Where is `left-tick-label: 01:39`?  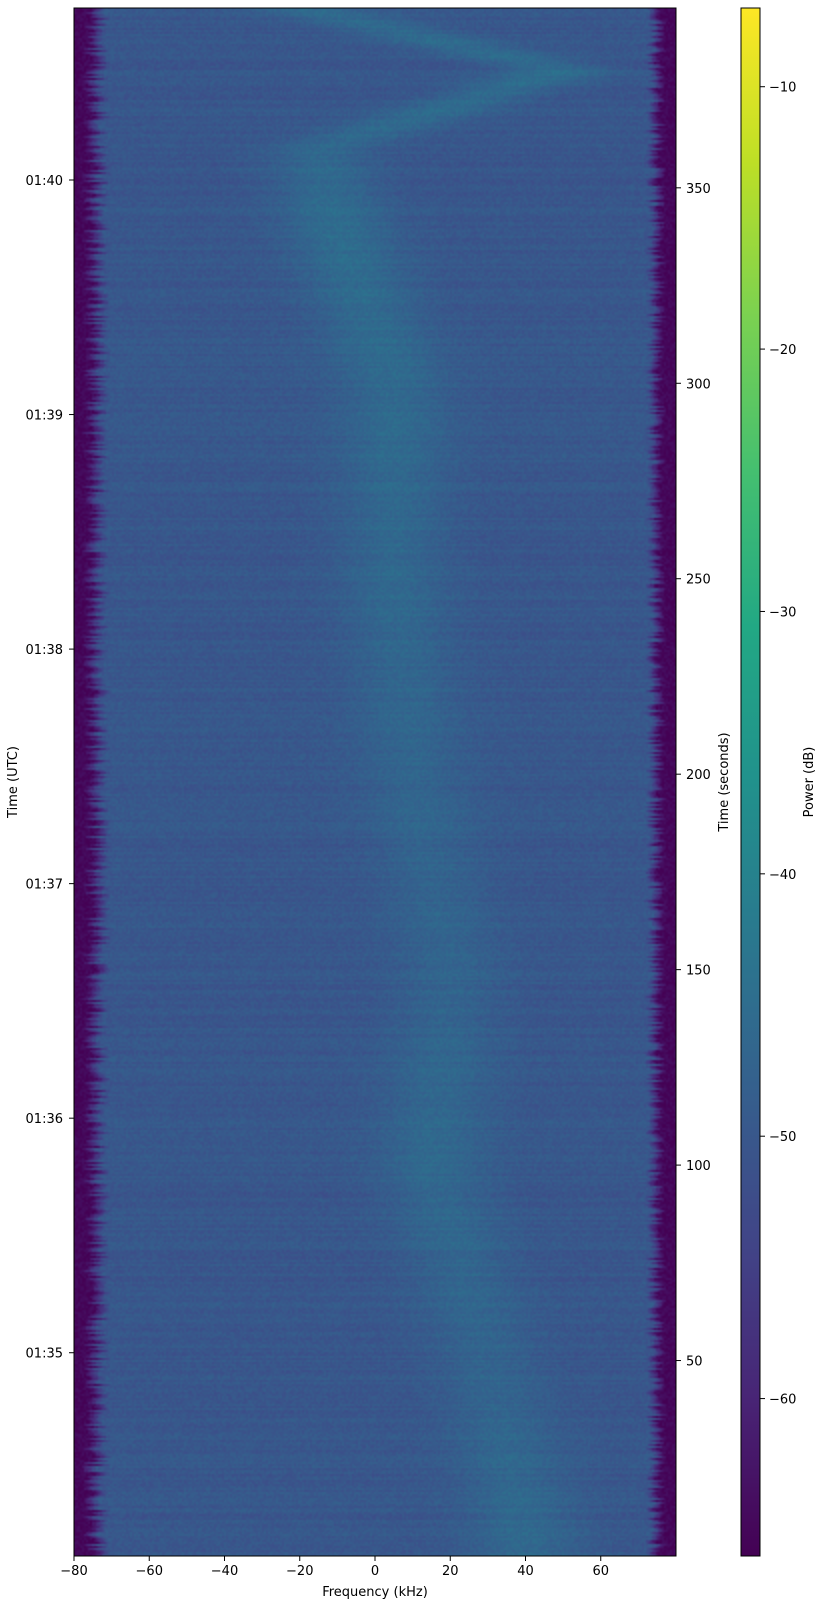
left-tick-label: 01:39 is located at coordinates (44, 416).